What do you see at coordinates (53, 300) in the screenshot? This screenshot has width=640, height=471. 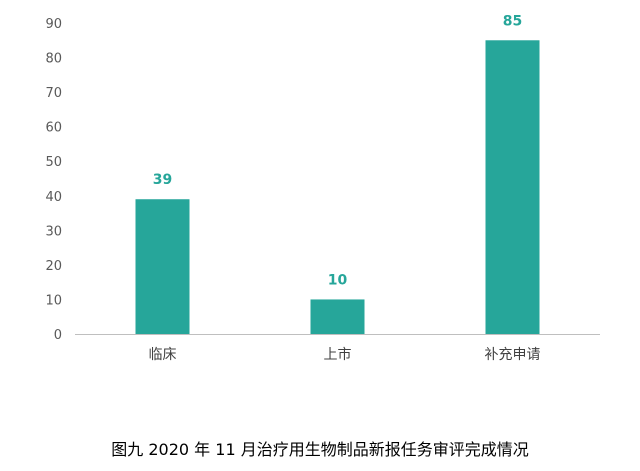 I see `y-tick-label: 10` at bounding box center [53, 300].